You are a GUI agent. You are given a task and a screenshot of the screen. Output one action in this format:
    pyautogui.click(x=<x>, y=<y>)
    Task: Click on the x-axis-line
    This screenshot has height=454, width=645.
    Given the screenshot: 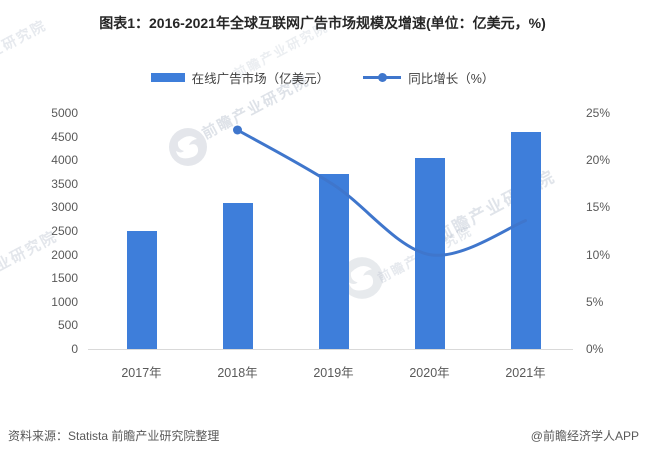 What is the action you would take?
    pyautogui.click(x=330, y=349)
    